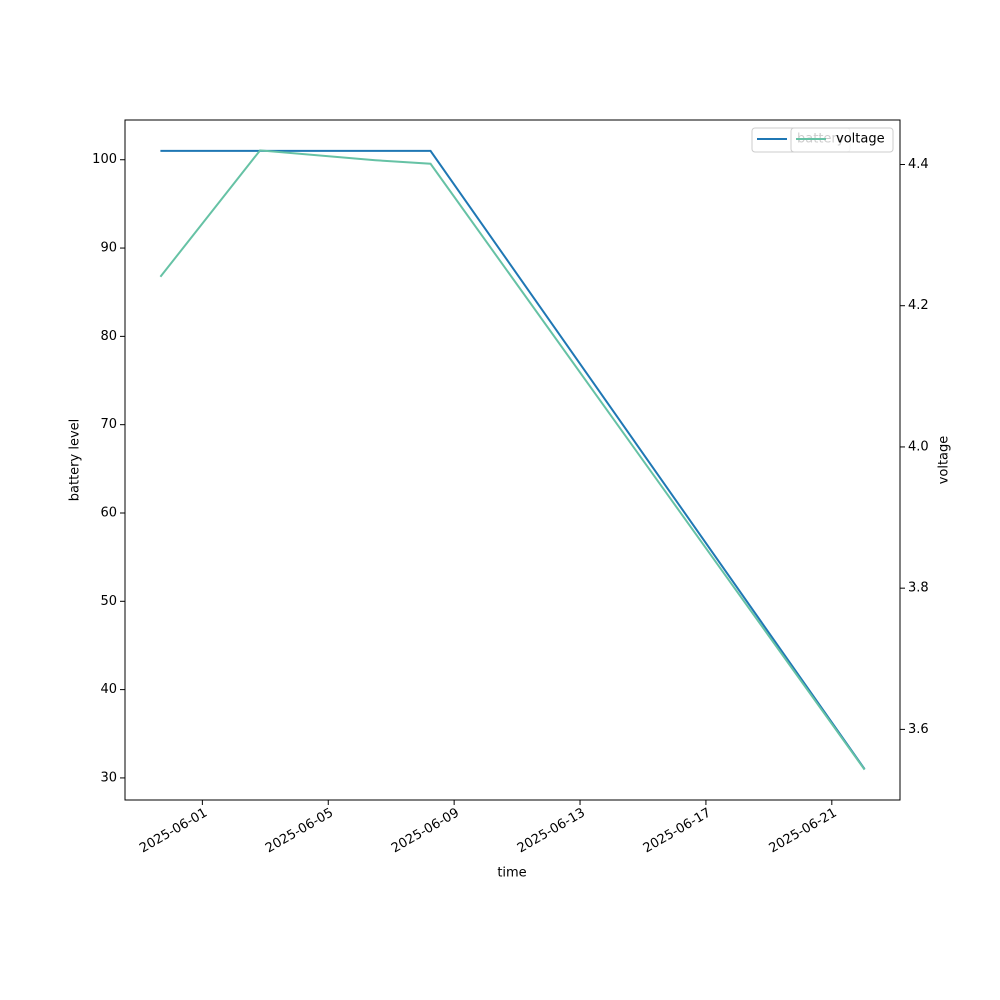 Image resolution: width=1000 pixels, height=1000 pixels. Describe the element at coordinates (677, 831) in the screenshot. I see `x-tick-label: 2025-06-17` at that location.